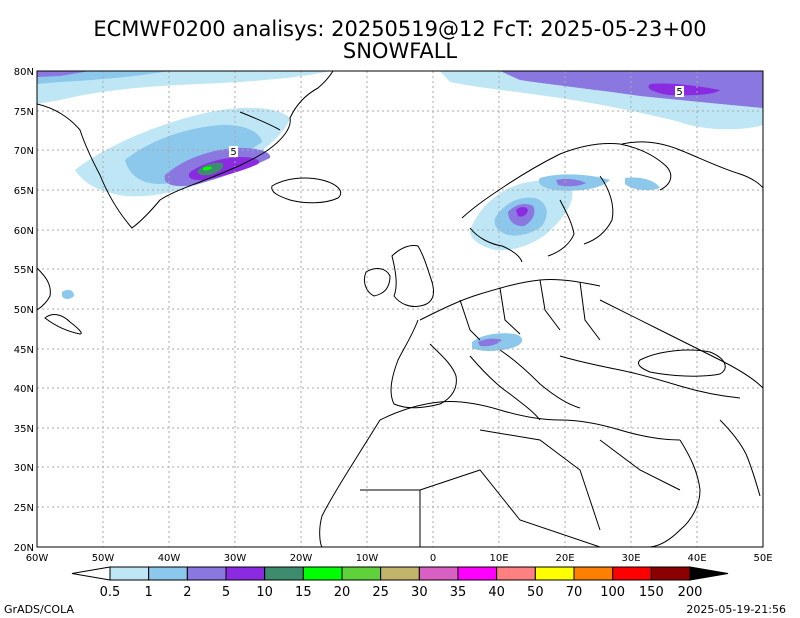 Image resolution: width=800 pixels, height=618 pixels. I want to click on contour-label-greenland-text: 5, so click(233, 152).